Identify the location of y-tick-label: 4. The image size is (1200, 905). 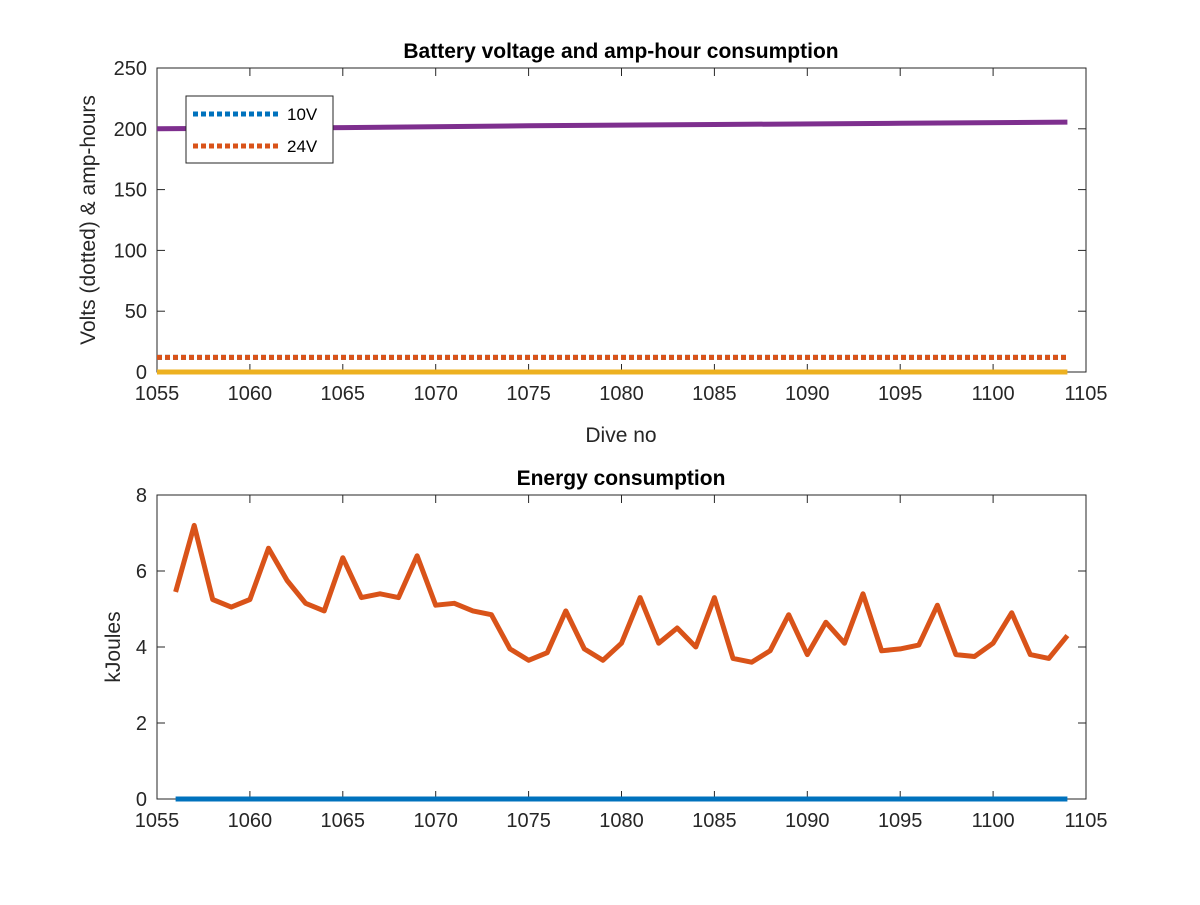
(141, 648).